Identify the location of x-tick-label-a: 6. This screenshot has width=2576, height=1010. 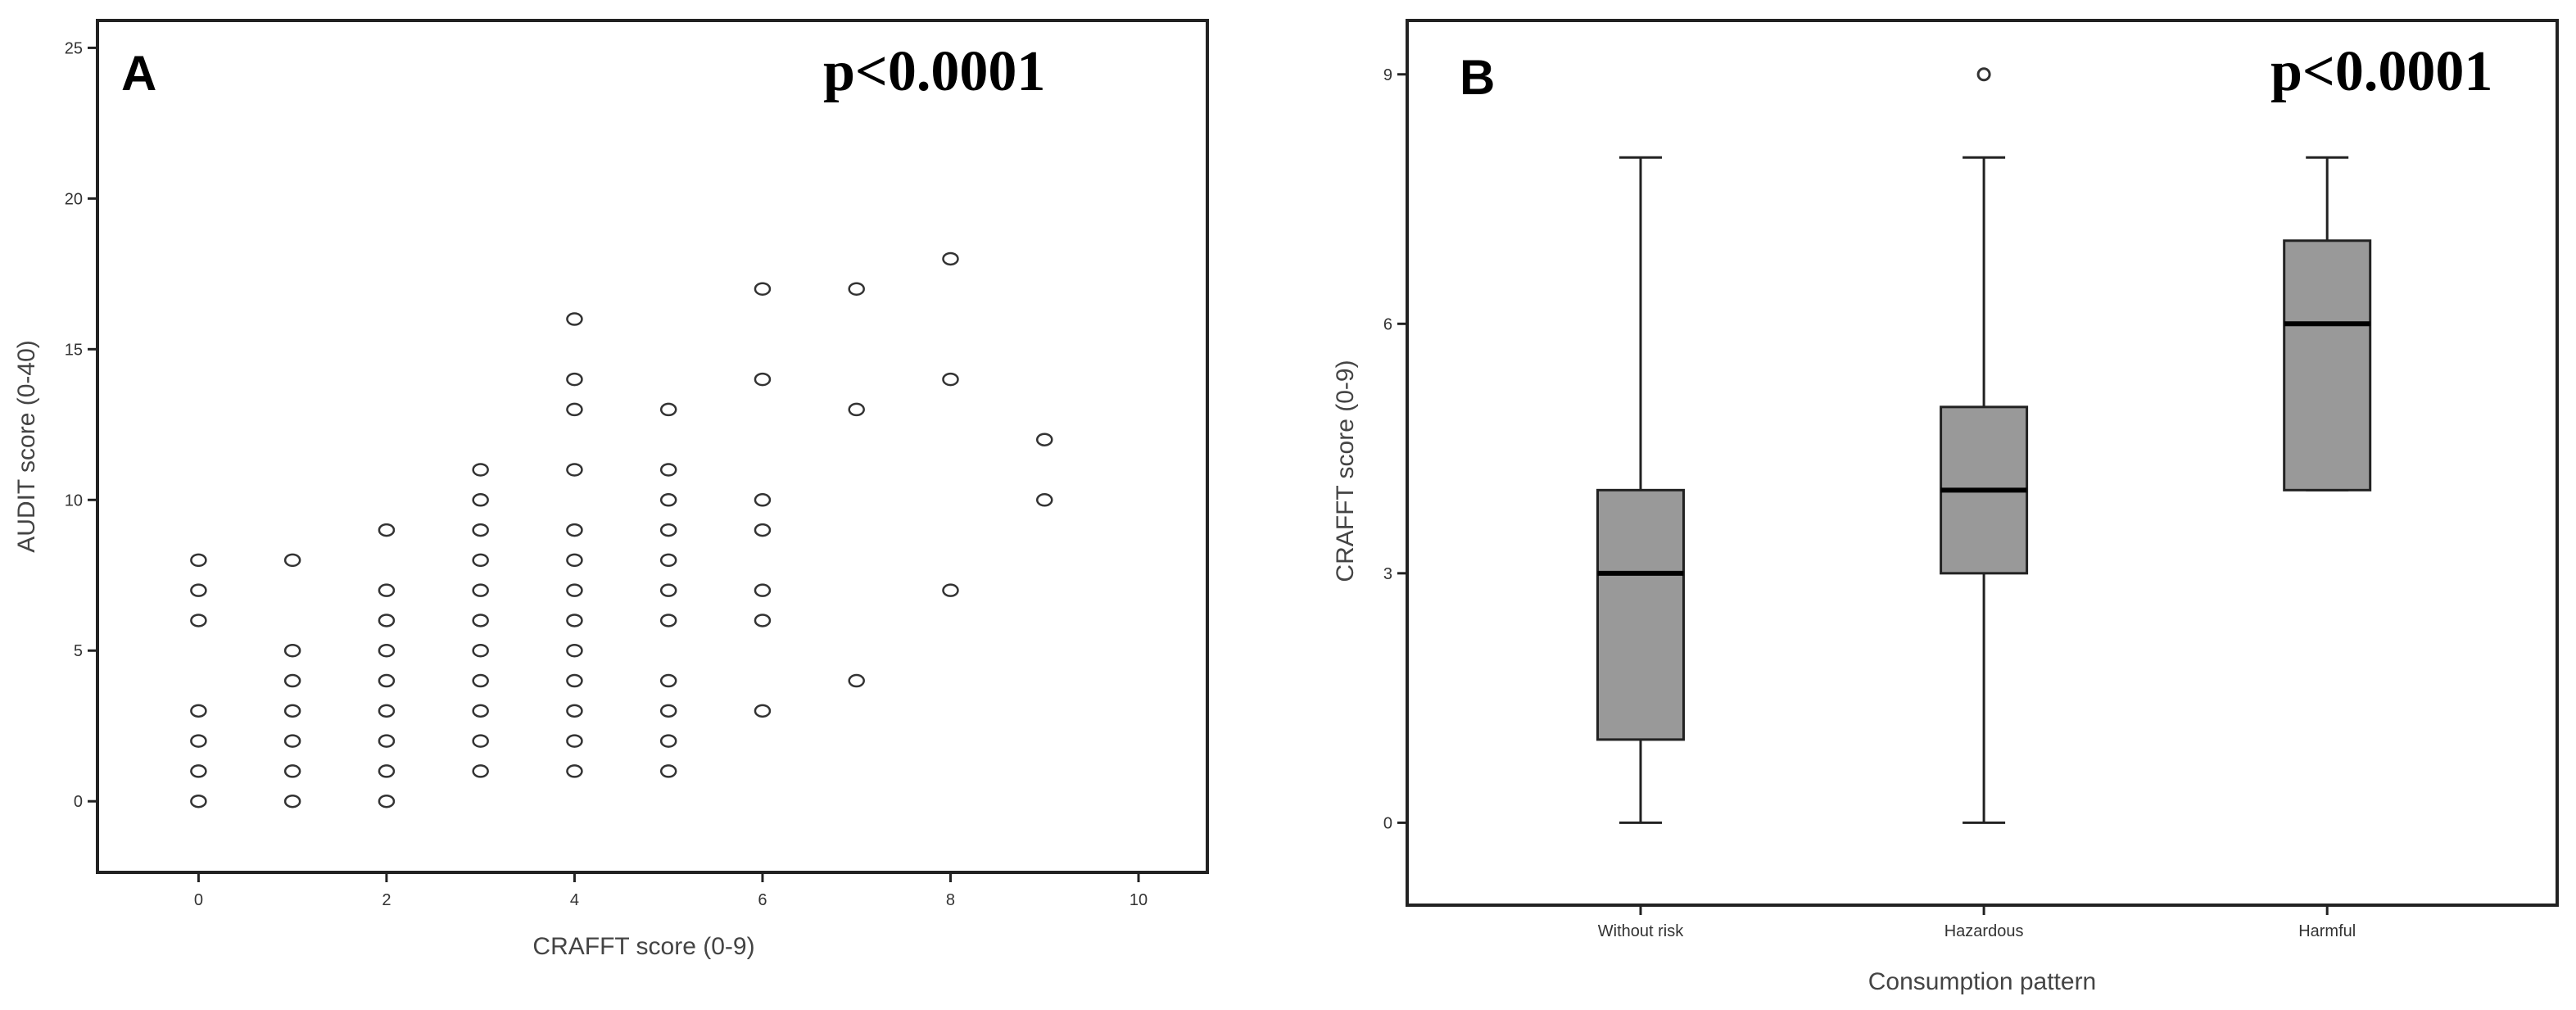
(762, 900).